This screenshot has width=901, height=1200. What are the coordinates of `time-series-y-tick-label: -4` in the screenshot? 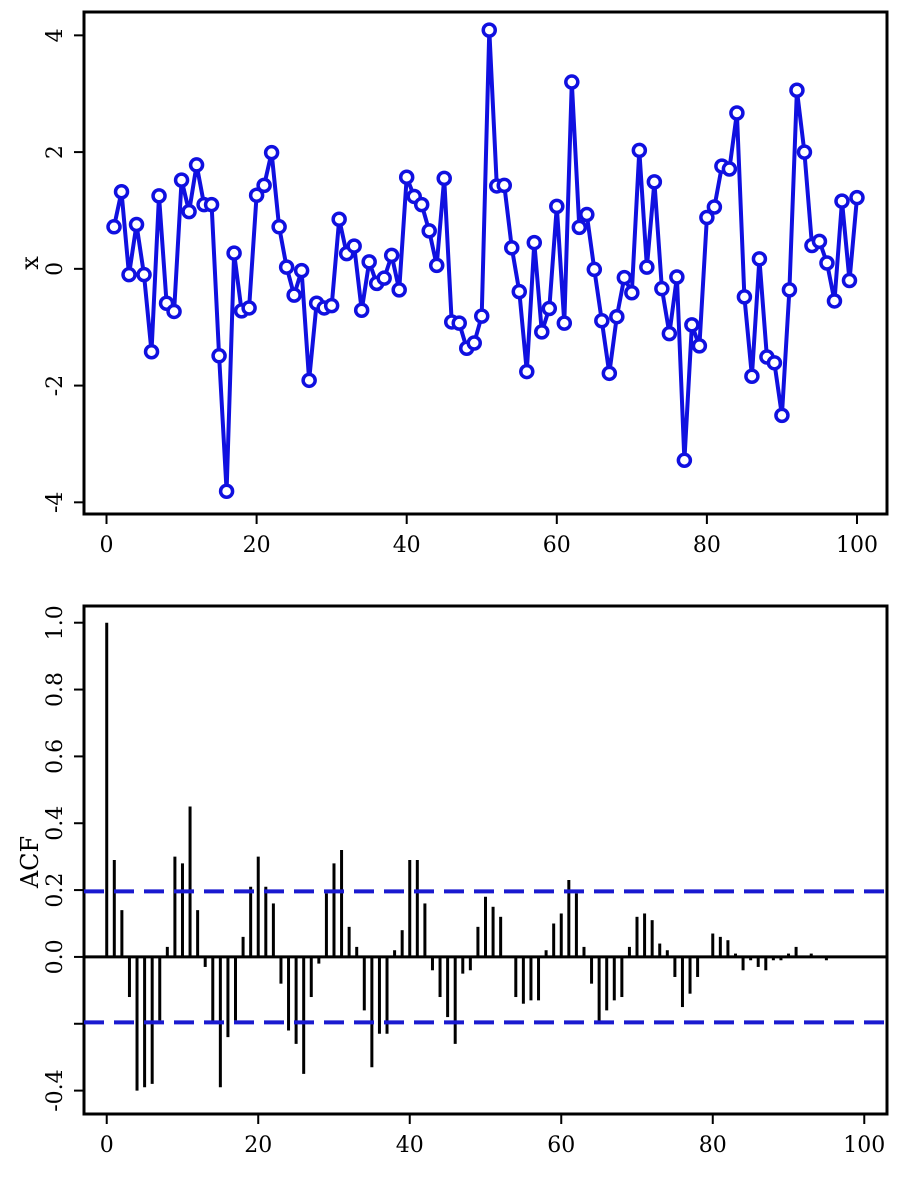 It's located at (55, 502).